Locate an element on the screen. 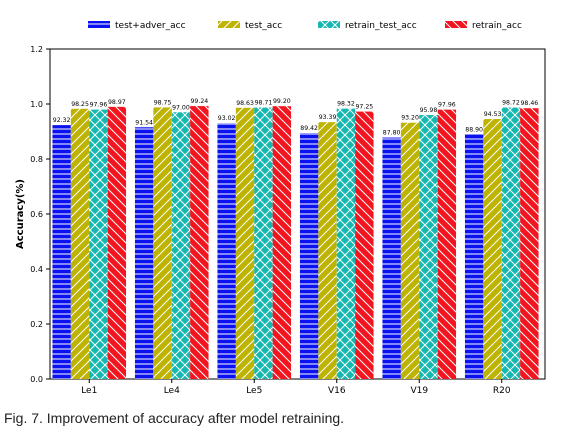 This screenshot has width=569, height=432. bar-test-adver-acc-le5 is located at coordinates (226, 251).